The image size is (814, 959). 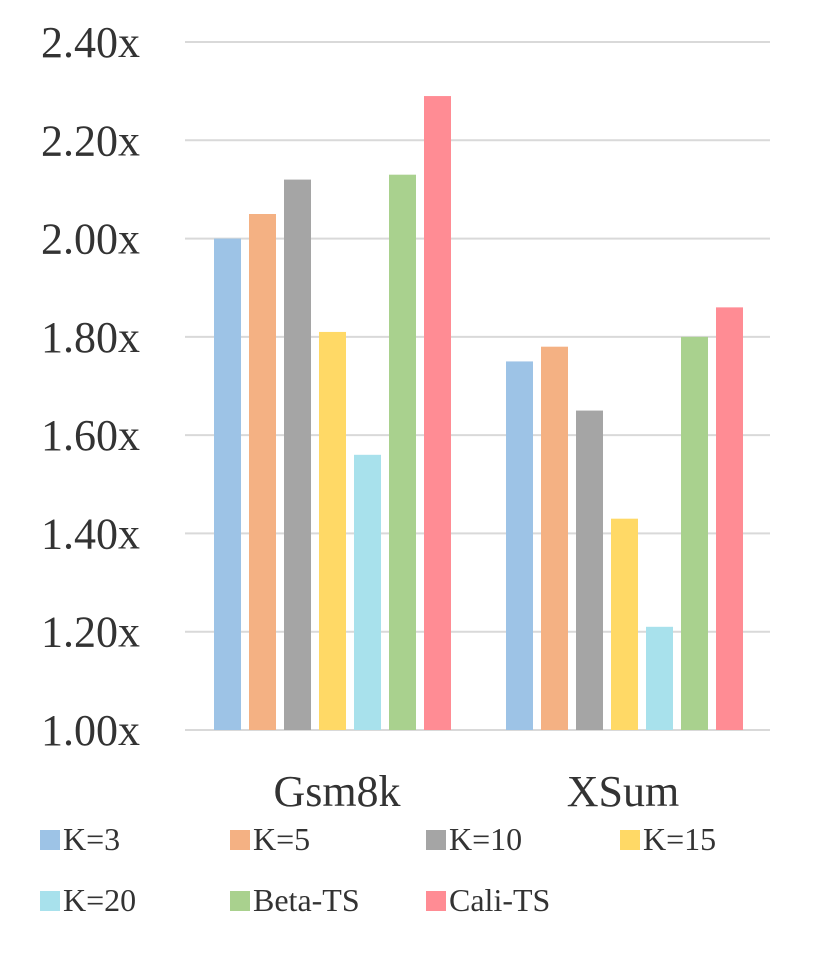 I want to click on y-tick-label: 1.20x, so click(x=90, y=632).